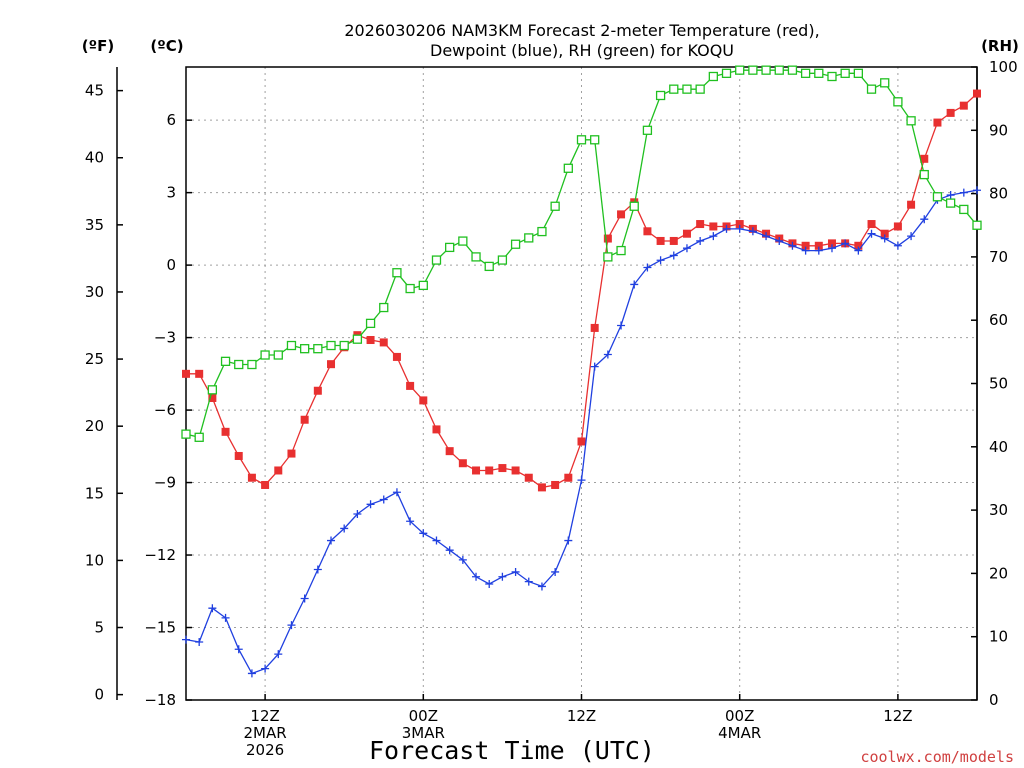 This screenshot has width=1024, height=768. Describe the element at coordinates (1000, 46) in the screenshot. I see `rh-unit-label: (RH)` at that location.